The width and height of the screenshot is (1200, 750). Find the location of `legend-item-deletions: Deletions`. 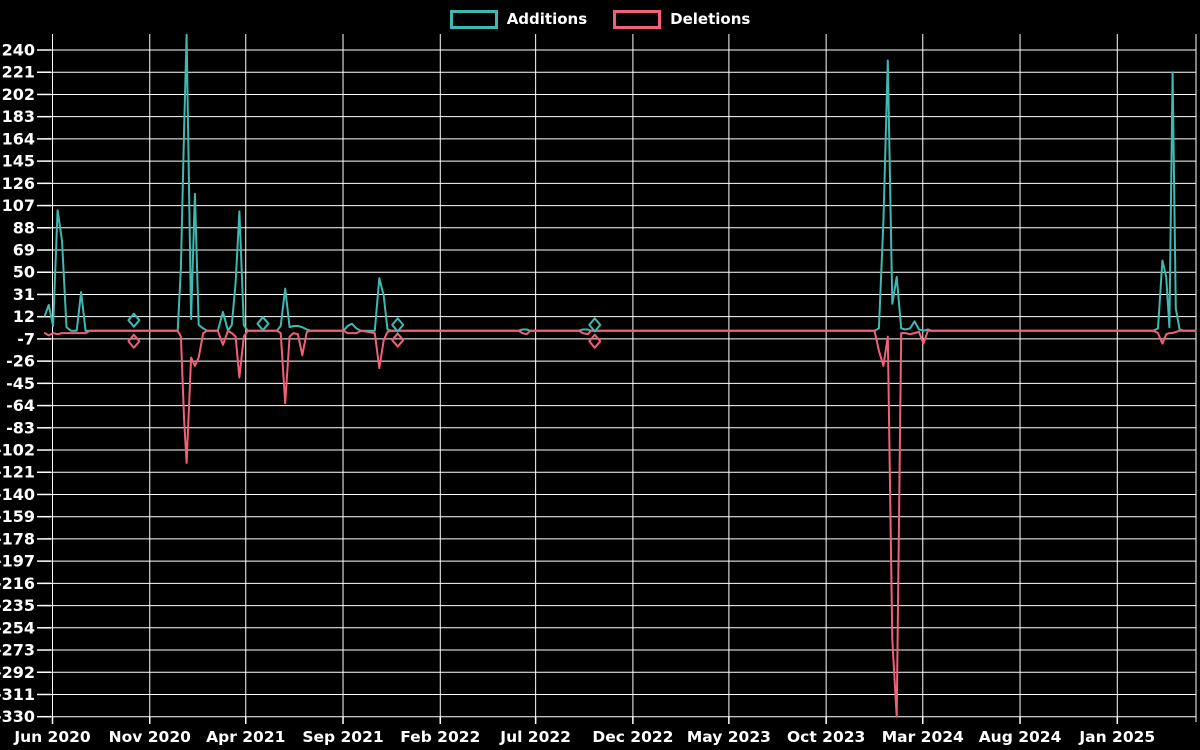

legend-item-deletions: Deletions is located at coordinates (682, 19).